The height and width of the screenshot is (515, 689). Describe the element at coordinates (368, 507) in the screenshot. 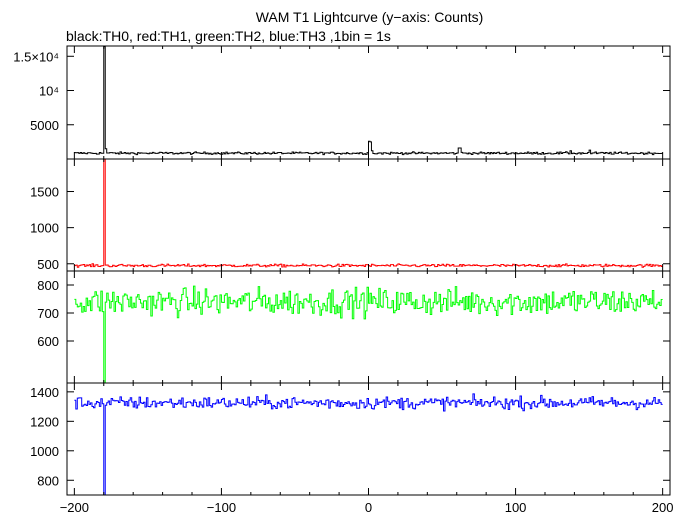

I see `x-tick-label: 0` at that location.